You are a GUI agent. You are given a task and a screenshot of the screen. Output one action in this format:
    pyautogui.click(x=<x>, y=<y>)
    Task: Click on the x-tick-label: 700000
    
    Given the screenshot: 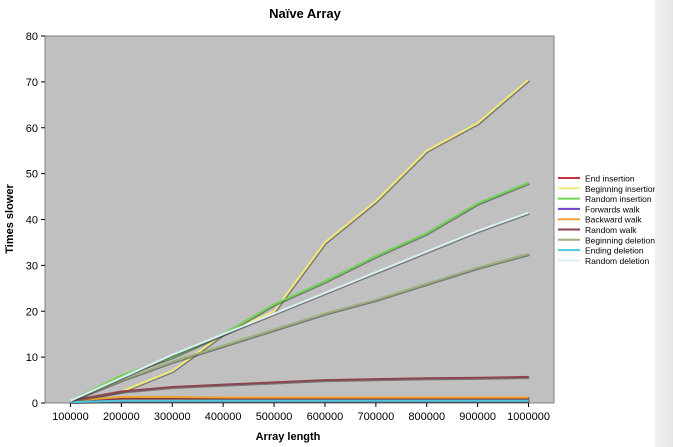 What is the action you would take?
    pyautogui.click(x=375, y=417)
    